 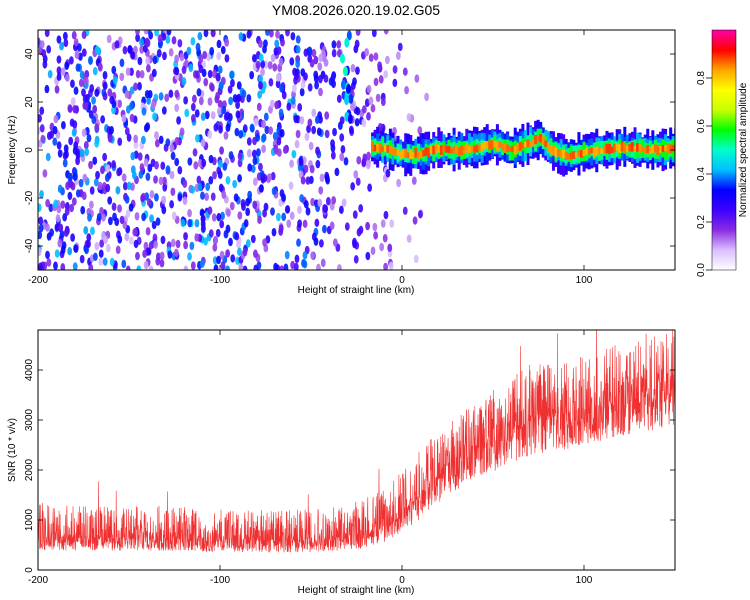 I want to click on spectrogram-x-tick-label: -100, so click(x=220, y=280).